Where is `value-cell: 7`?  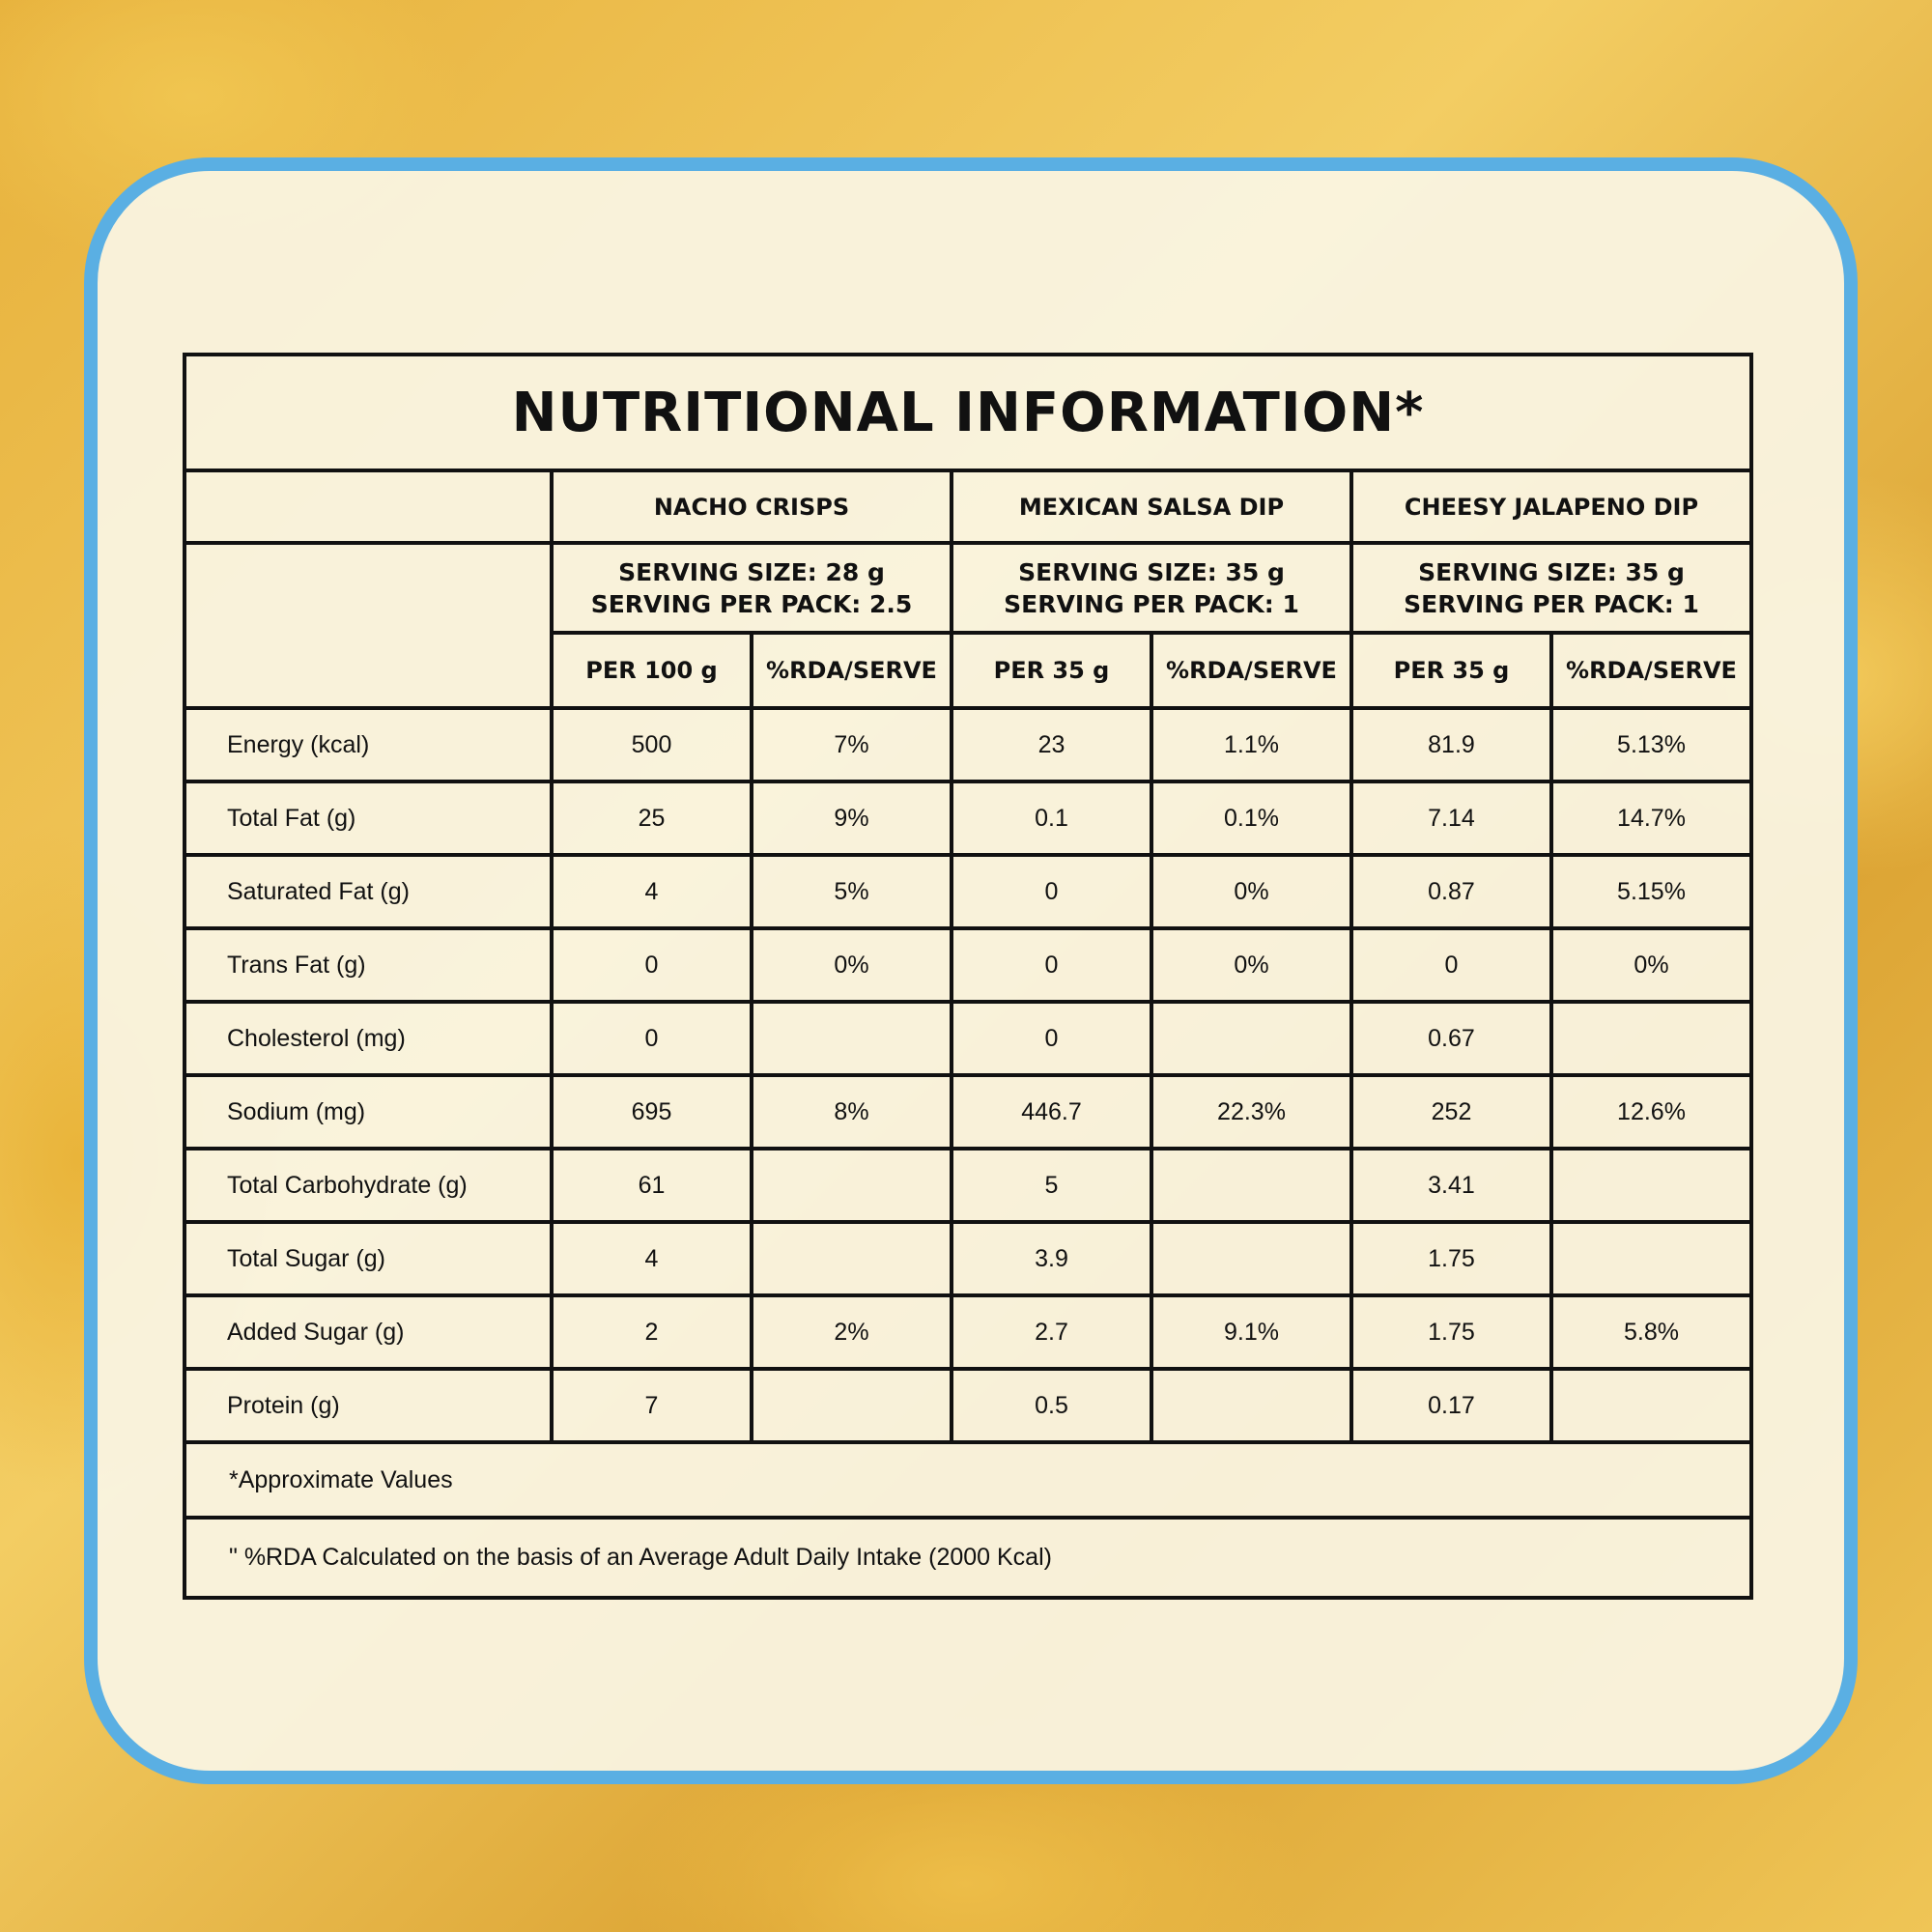 value-cell: 7 is located at coordinates (651, 1405).